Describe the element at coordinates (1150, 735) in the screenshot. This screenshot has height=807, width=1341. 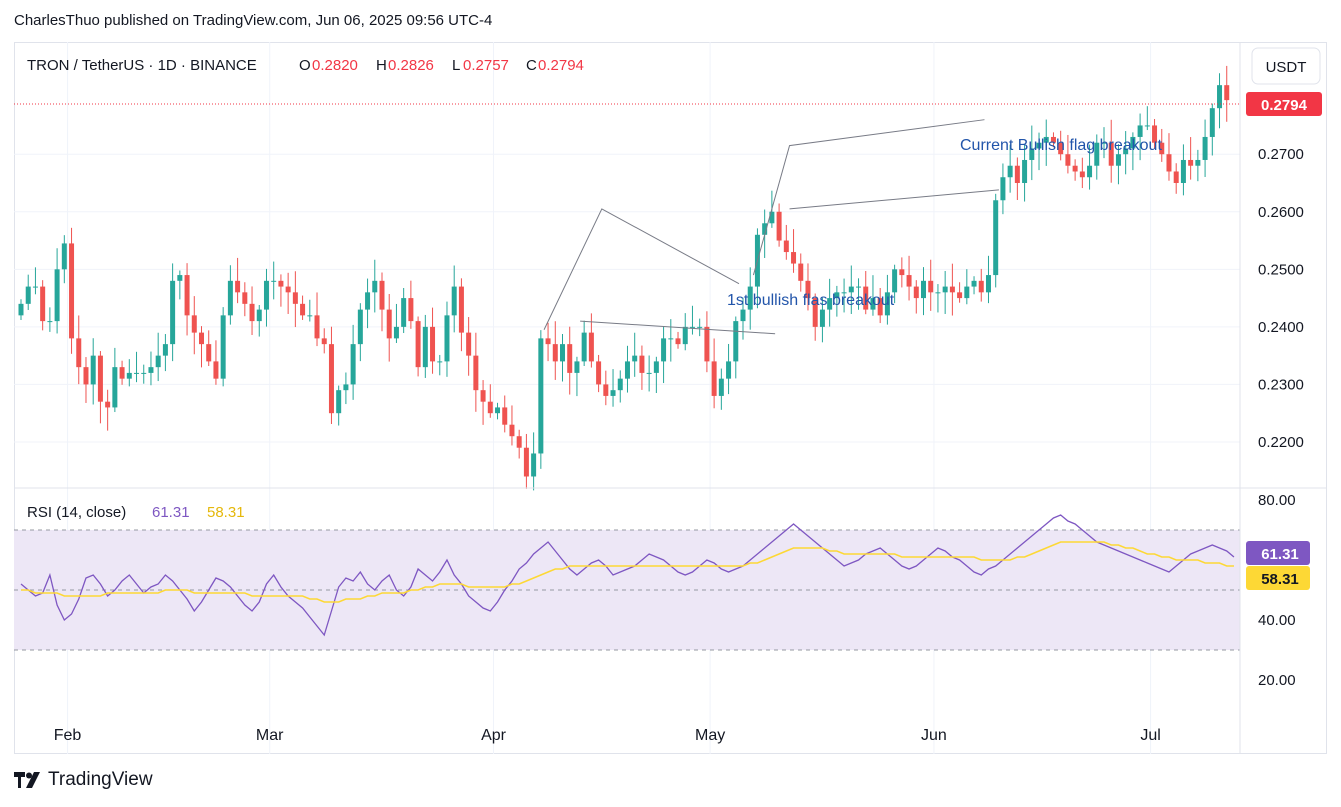
I see `time-tick-label: Jul` at that location.